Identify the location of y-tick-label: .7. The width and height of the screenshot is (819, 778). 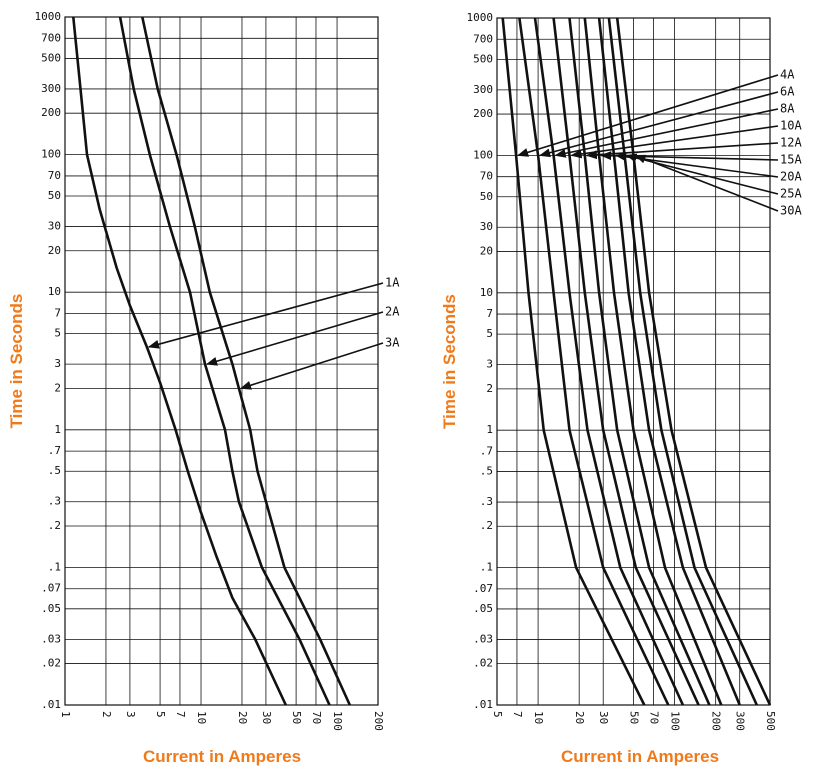
(54, 450).